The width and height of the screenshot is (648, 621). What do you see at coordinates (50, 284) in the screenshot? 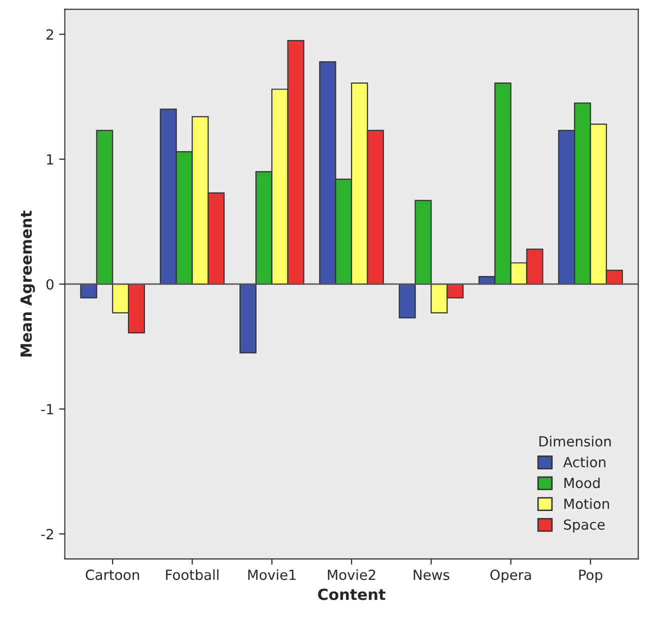
I see `y-tick-label: 0` at bounding box center [50, 284].